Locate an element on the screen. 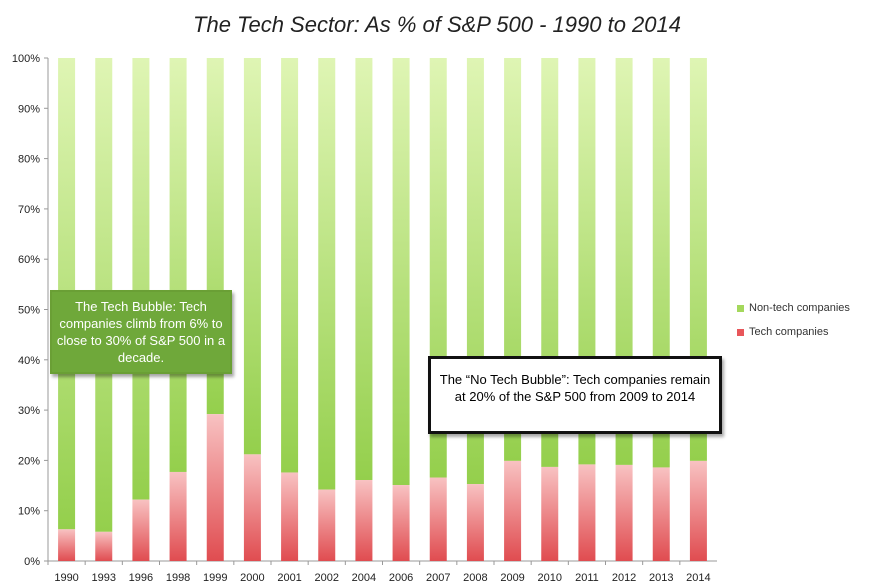 This screenshot has width=874, height=587. legend-swatch-non-tech is located at coordinates (740, 308).